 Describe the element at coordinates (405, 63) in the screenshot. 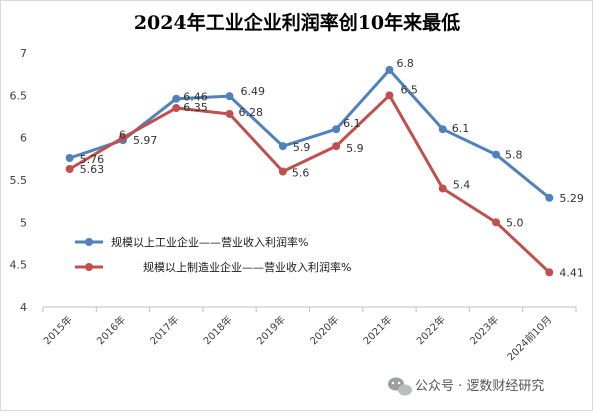

I see `data-label: 6.8` at that location.